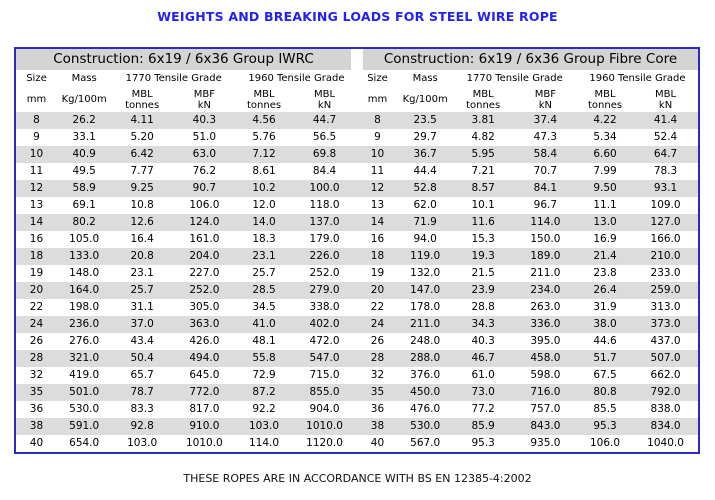 The image size is (715, 500). What do you see at coordinates (483, 256) in the screenshot?
I see `table-cell: 19.3` at bounding box center [483, 256].